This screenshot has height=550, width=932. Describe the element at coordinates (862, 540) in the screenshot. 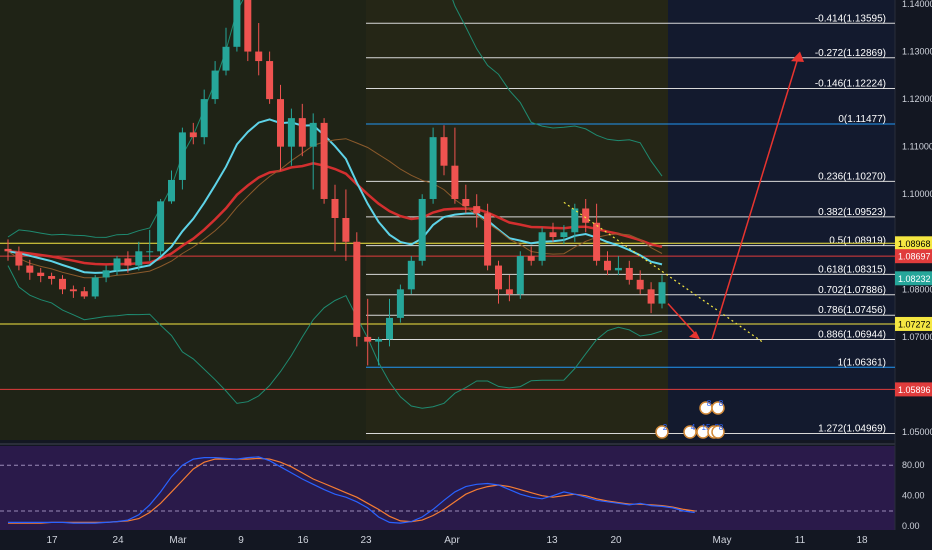

I see `time-tick-label: 18` at that location.